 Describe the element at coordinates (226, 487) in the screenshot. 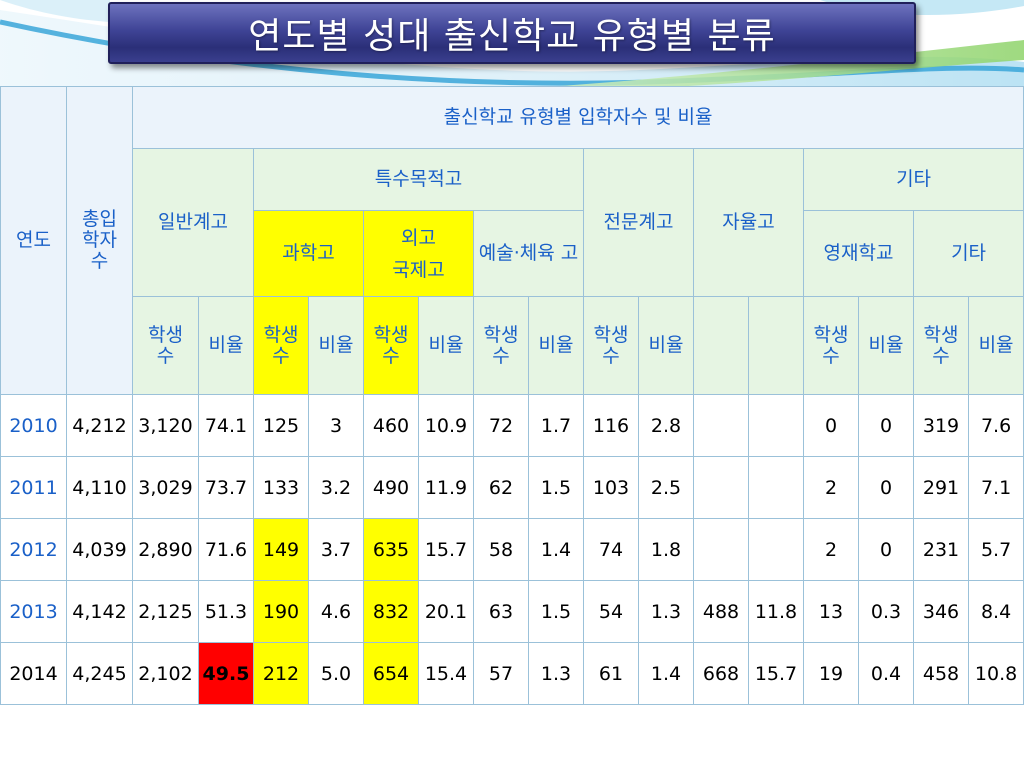

I see `general-ratio-cell: 73.7` at that location.